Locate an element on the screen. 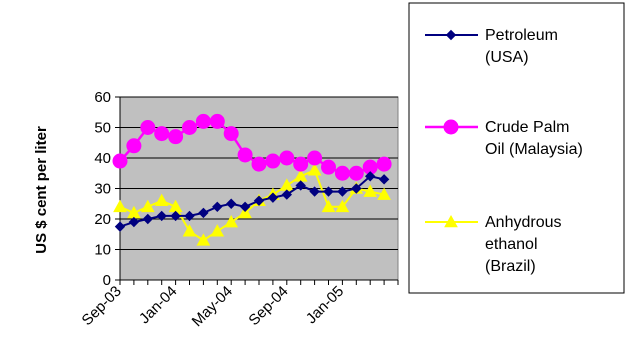 This screenshot has height=348, width=627. y-tick-label: 30 is located at coordinates (102, 189).